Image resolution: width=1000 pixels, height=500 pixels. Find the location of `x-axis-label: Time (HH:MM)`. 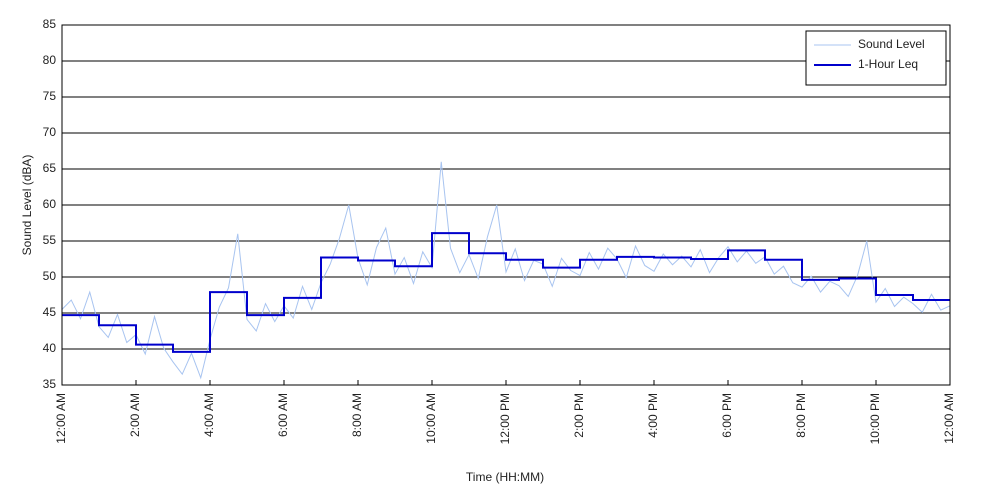

x-axis-label: Time (HH:MM) is located at coordinates (505, 477).